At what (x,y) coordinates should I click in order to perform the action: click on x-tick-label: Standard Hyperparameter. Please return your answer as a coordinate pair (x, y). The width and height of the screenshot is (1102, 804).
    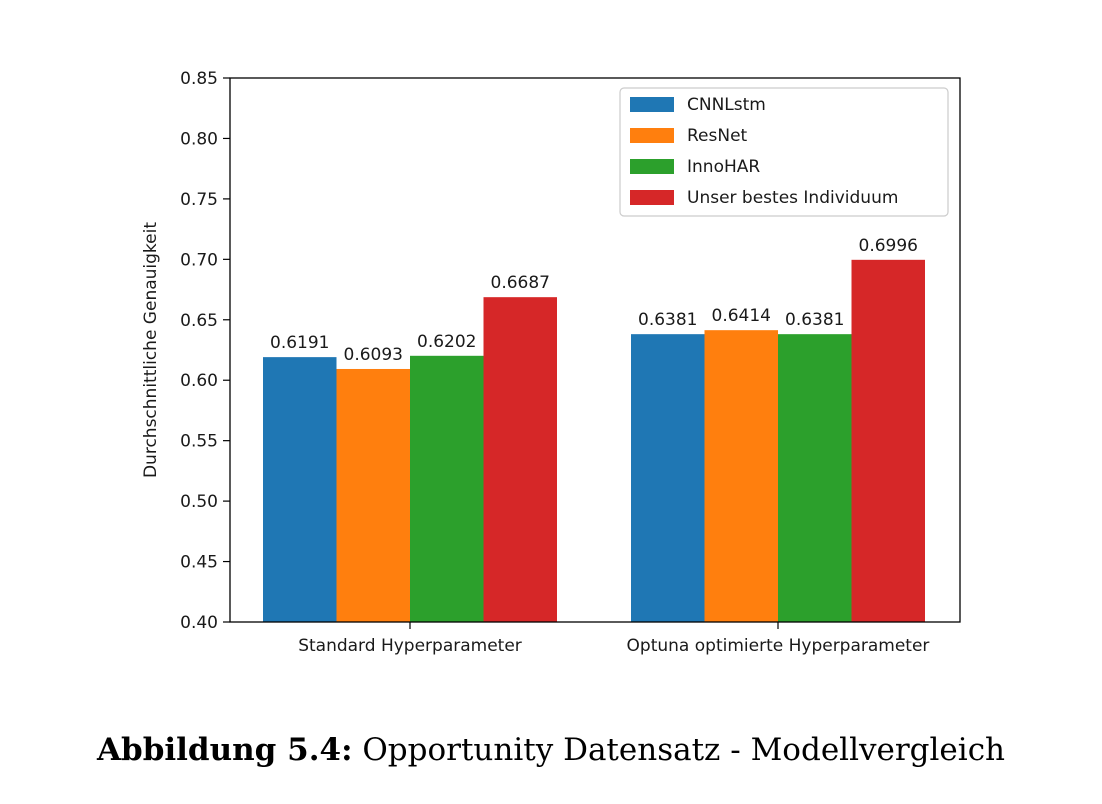
    Looking at the image, I should click on (410, 646).